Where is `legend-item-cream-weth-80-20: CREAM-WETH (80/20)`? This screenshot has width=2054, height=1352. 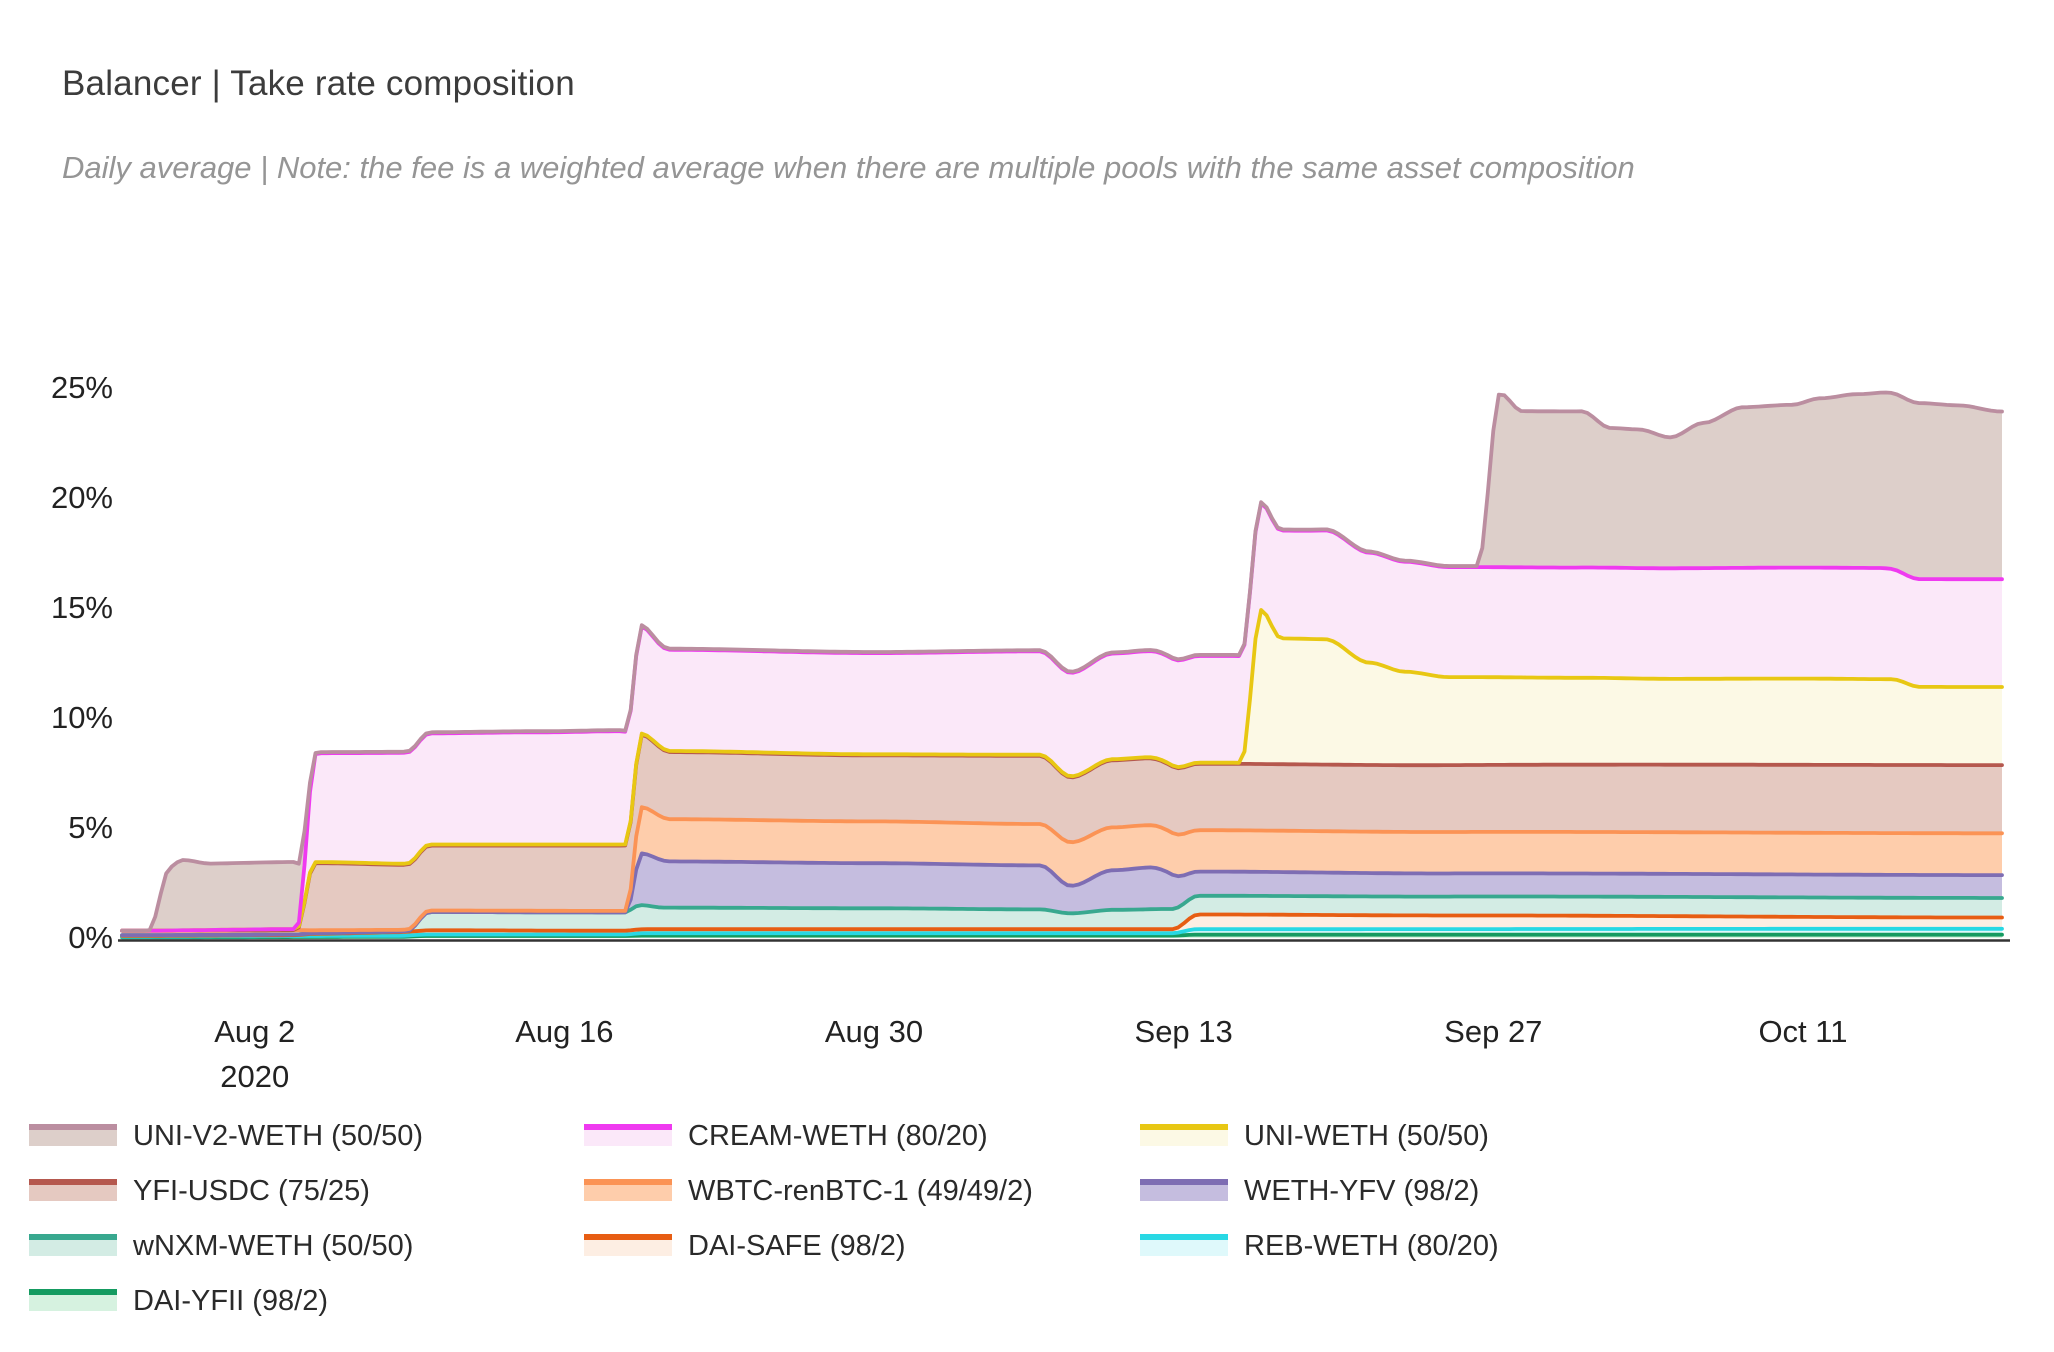 legend-item-cream-weth-80-20: CREAM-WETH (80/20) is located at coordinates (808, 1145).